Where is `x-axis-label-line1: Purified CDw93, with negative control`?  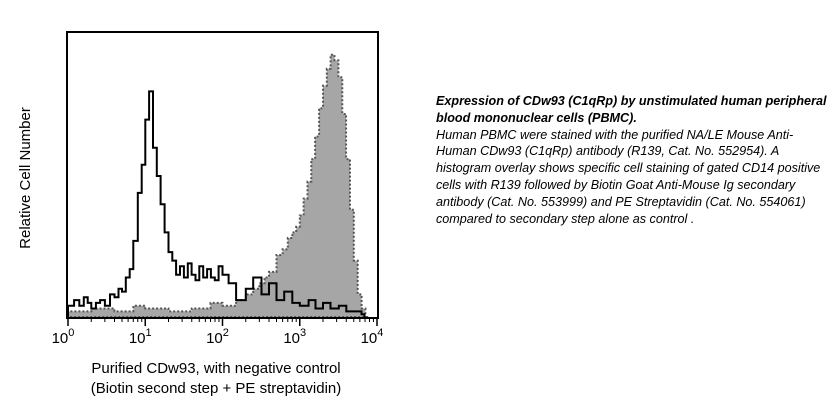 x-axis-label-line1: Purified CDw93, with negative control is located at coordinates (215, 368).